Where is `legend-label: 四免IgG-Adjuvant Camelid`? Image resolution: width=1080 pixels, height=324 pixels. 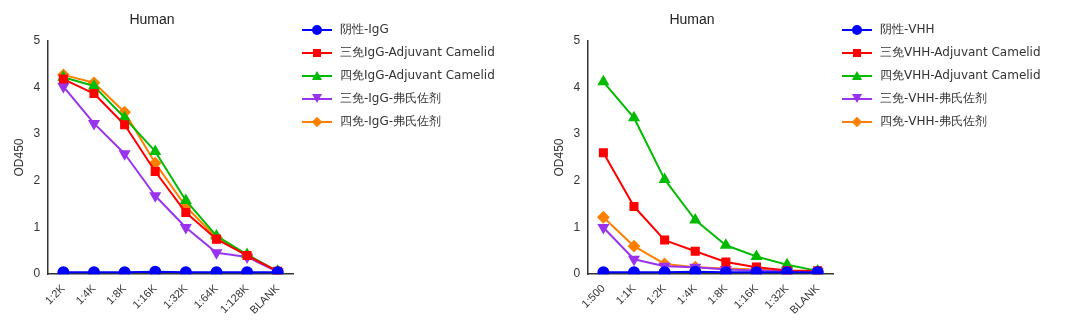 legend-label: 四免IgG-Adjuvant Camelid is located at coordinates (417, 75).